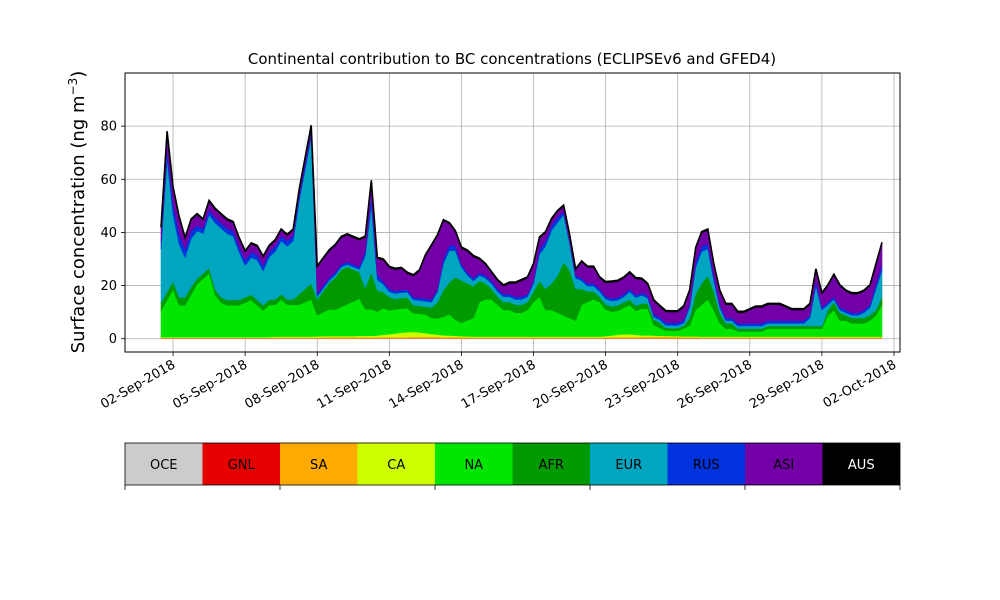 The width and height of the screenshot is (1000, 600). I want to click on legend-label: AFR, so click(551, 465).